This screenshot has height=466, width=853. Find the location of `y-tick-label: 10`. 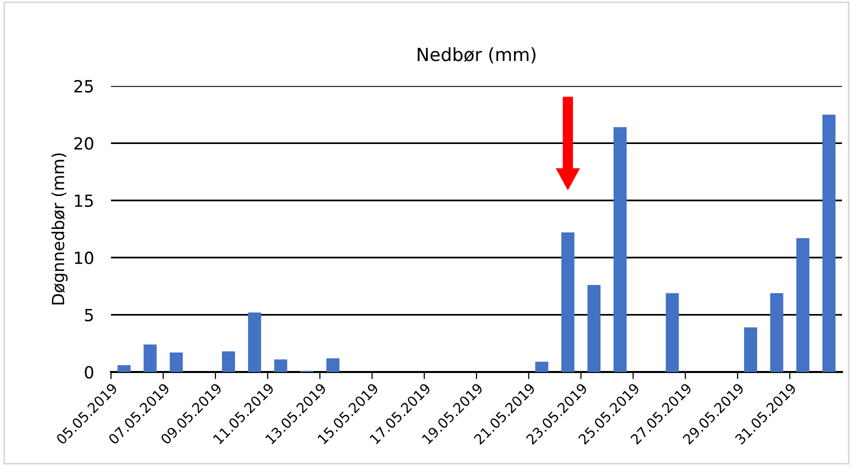

y-tick-label: 10 is located at coordinates (84, 258).